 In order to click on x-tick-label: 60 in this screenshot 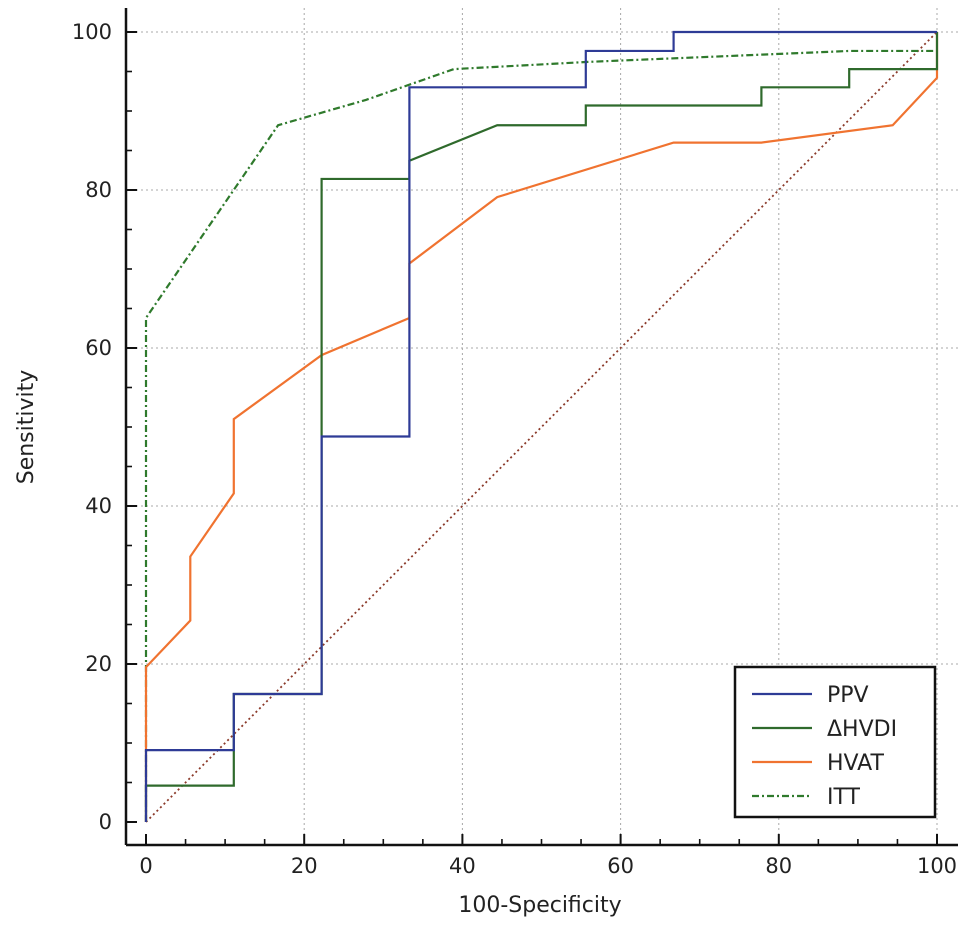, I will do `click(620, 866)`.